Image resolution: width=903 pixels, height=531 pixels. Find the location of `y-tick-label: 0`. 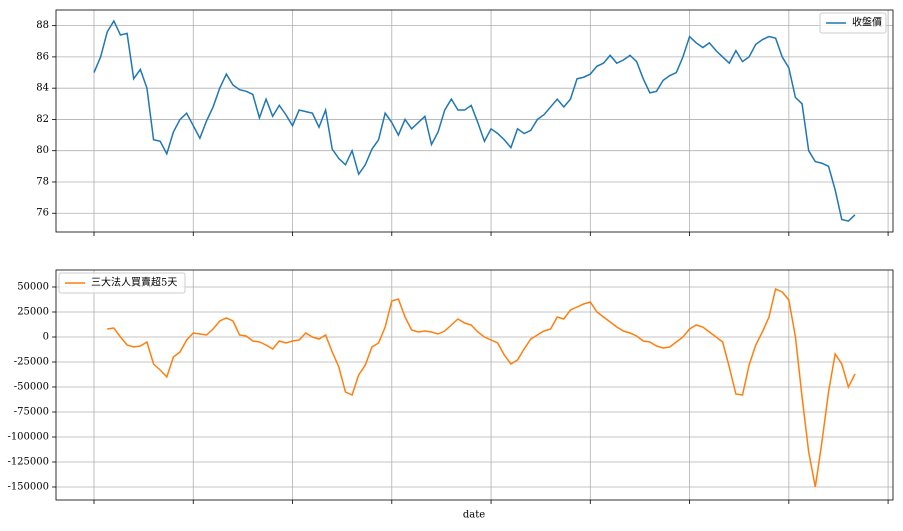

y-tick-label: 0 is located at coordinates (46, 337).